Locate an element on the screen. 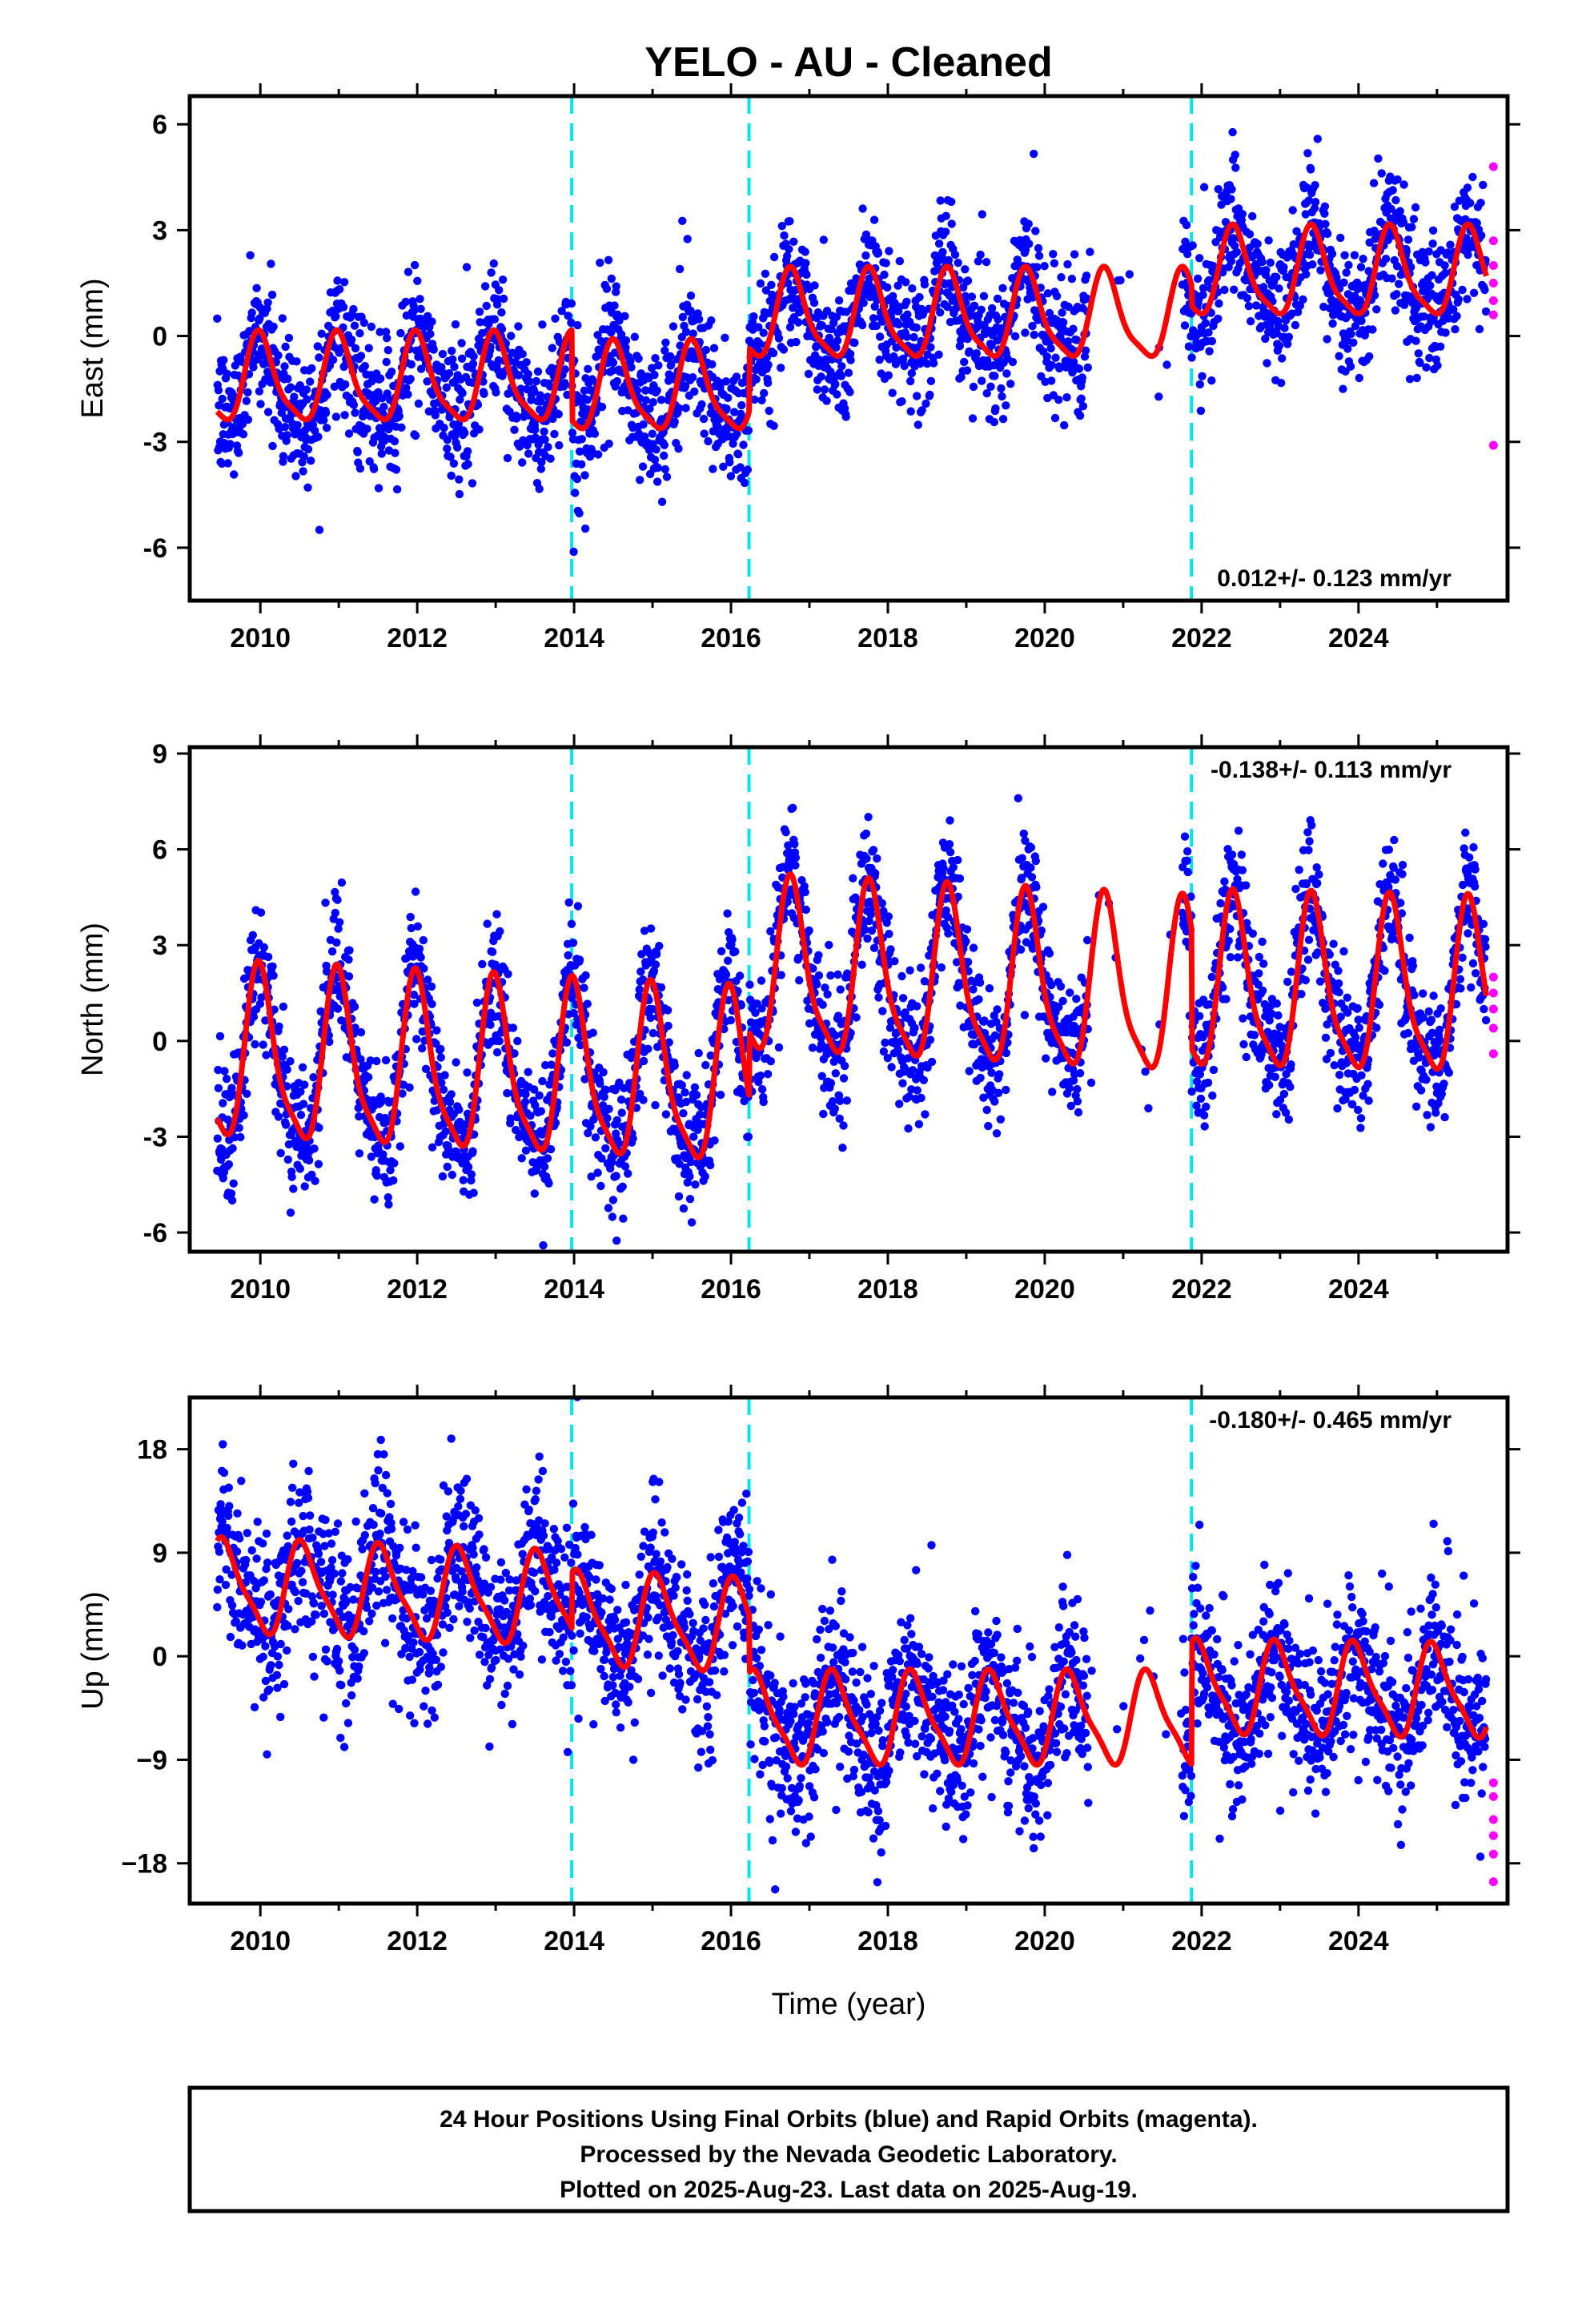 The height and width of the screenshot is (2324, 1582). east-y-tick-label: -6 is located at coordinates (155, 548).